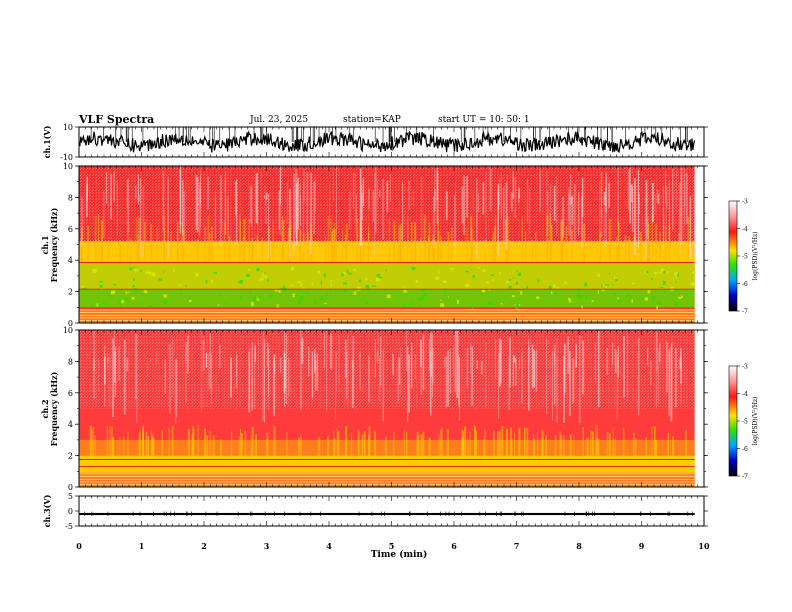  What do you see at coordinates (733, 421) in the screenshot?
I see `colorbar-gradient` at bounding box center [733, 421].